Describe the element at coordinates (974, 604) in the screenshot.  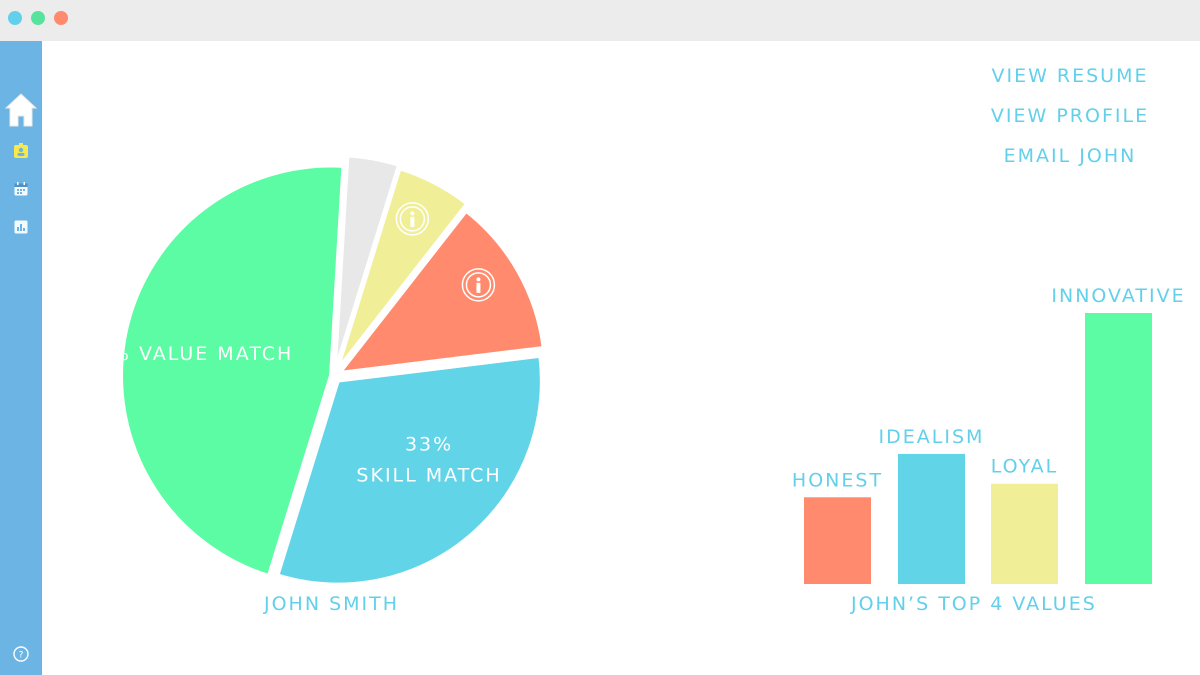
I see `top-values-title: JOHN’S TOP 4 VALUES` at that location.